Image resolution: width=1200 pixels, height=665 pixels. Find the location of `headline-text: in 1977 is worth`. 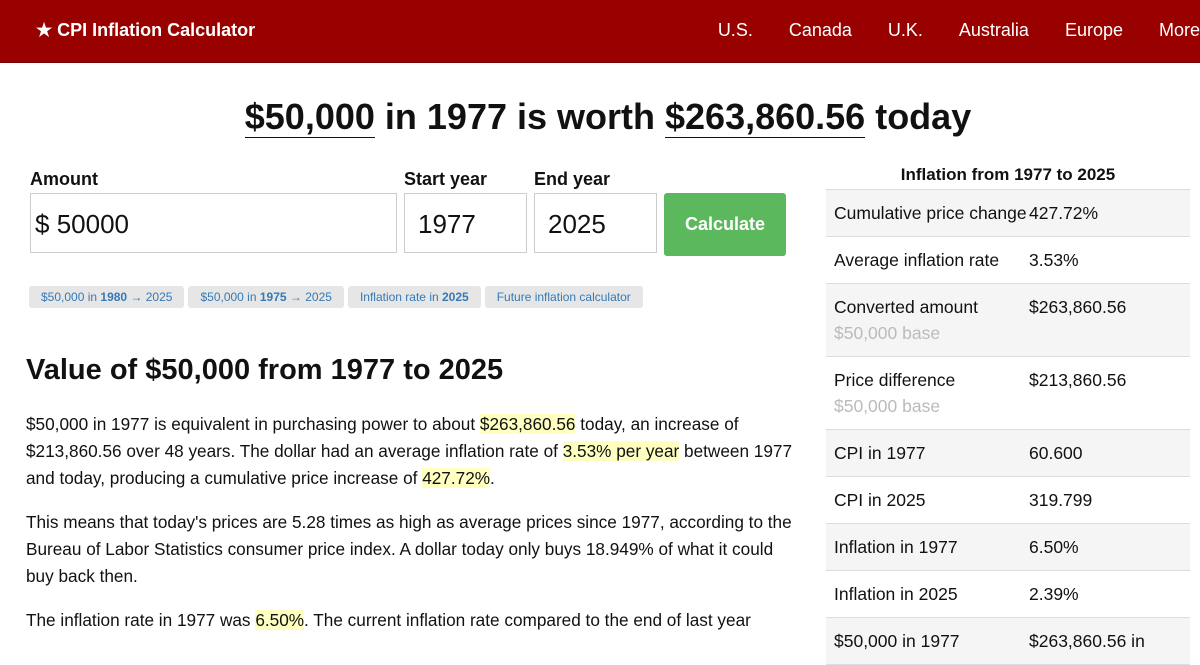

headline-text: in 1977 is worth is located at coordinates (519, 116).